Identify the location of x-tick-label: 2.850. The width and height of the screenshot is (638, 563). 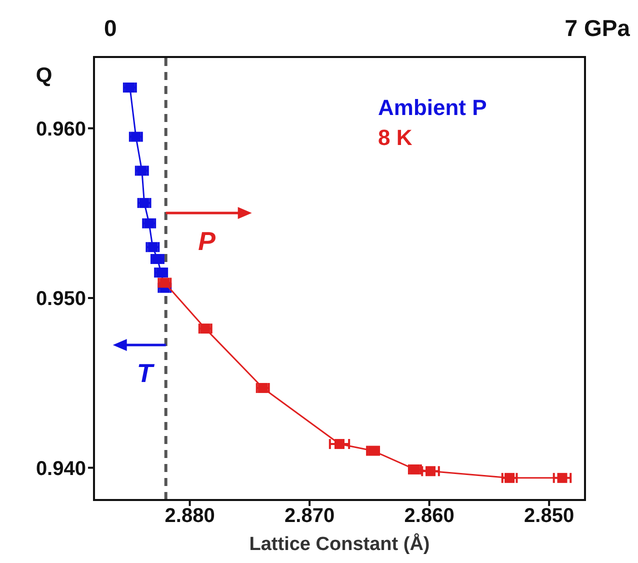
(549, 516).